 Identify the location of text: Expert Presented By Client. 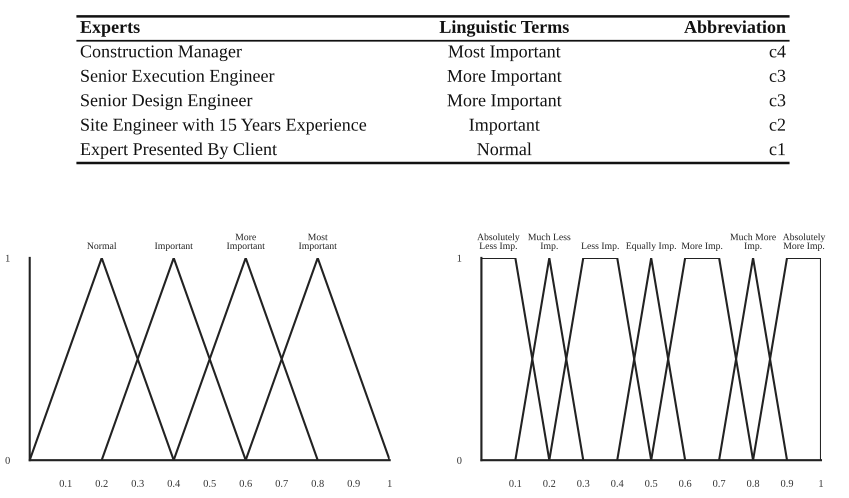
(178, 150).